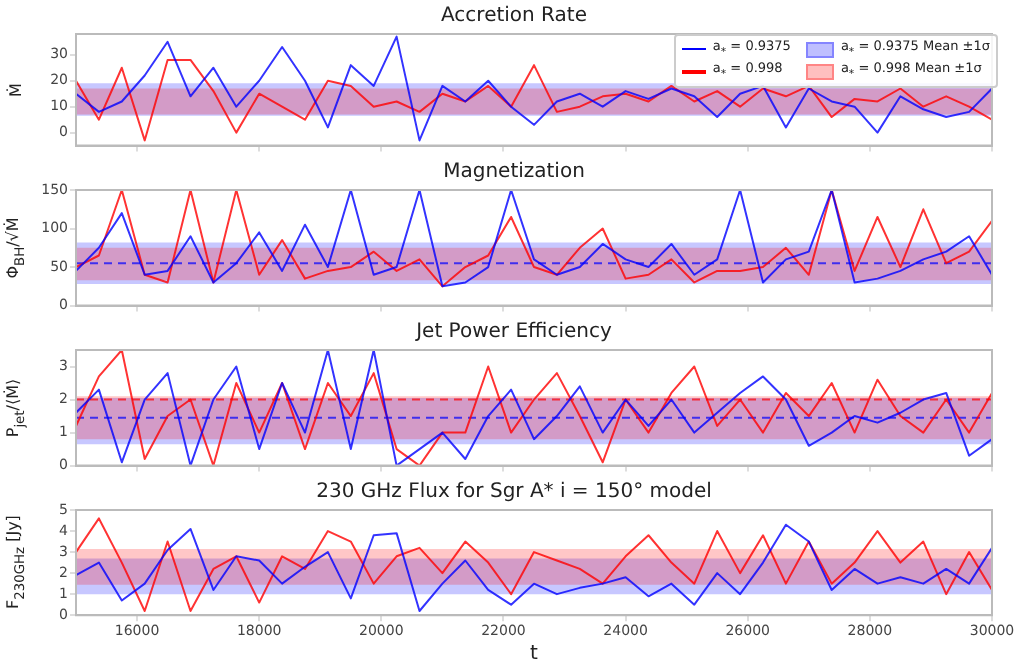 This screenshot has height=664, width=1024. What do you see at coordinates (16, 89) in the screenshot?
I see `y-axis-title: Ṁ` at bounding box center [16, 89].